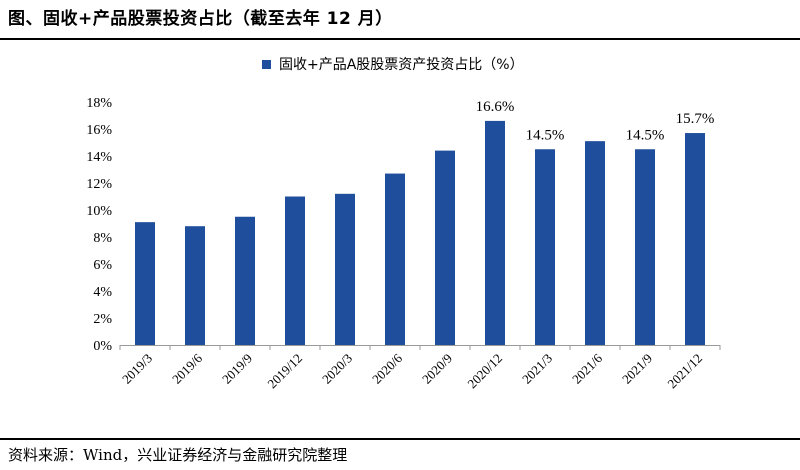  What do you see at coordinates (187, 368) in the screenshot?
I see `x-tick-label: 2019/6` at bounding box center [187, 368].